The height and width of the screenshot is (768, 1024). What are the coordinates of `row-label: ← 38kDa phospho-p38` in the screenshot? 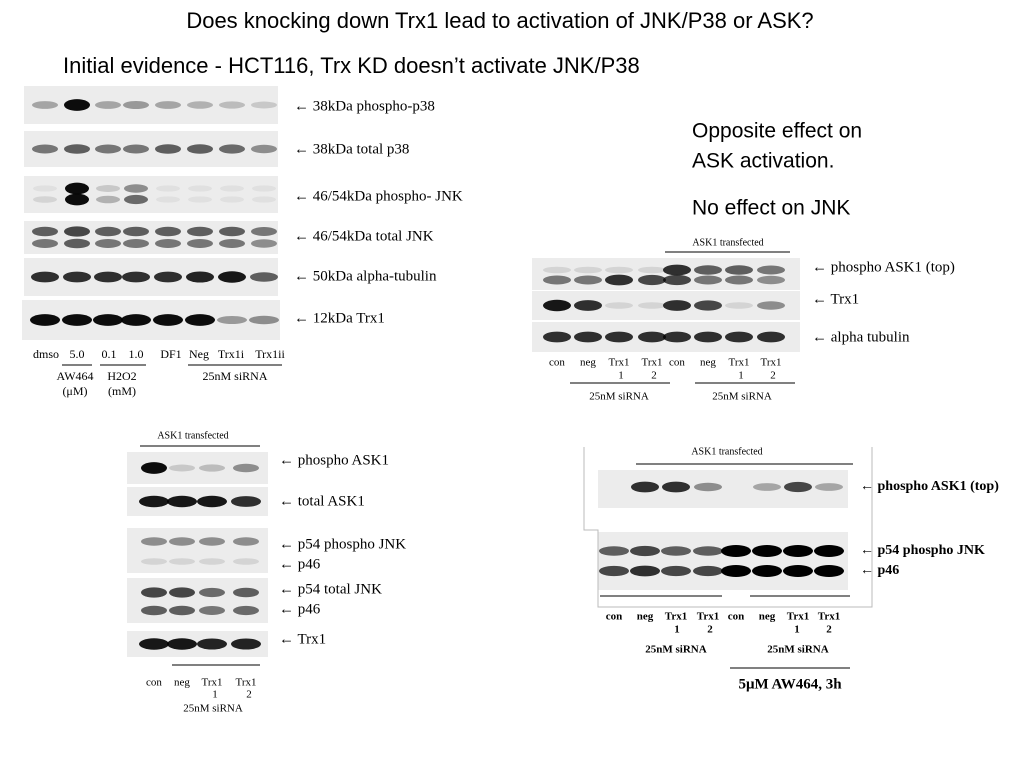 It's located at (364, 106).